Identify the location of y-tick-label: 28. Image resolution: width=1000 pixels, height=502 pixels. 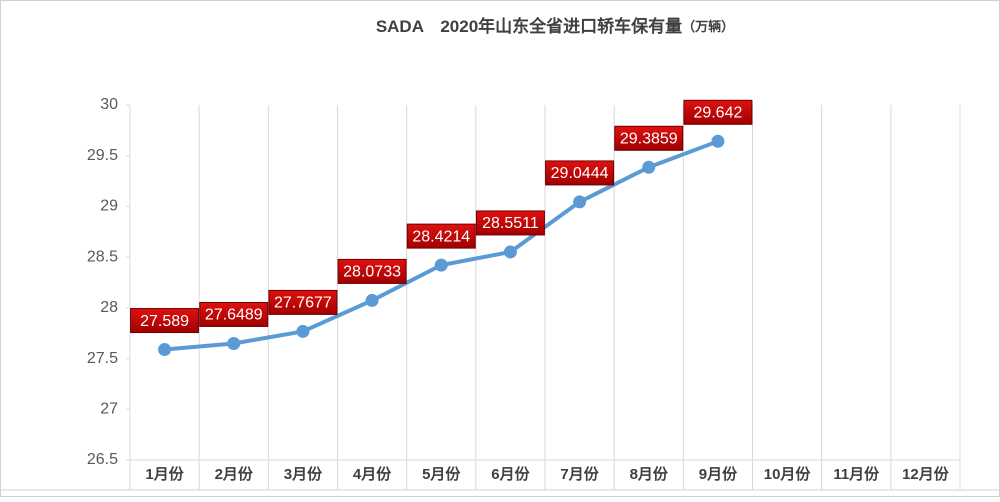
(109, 307).